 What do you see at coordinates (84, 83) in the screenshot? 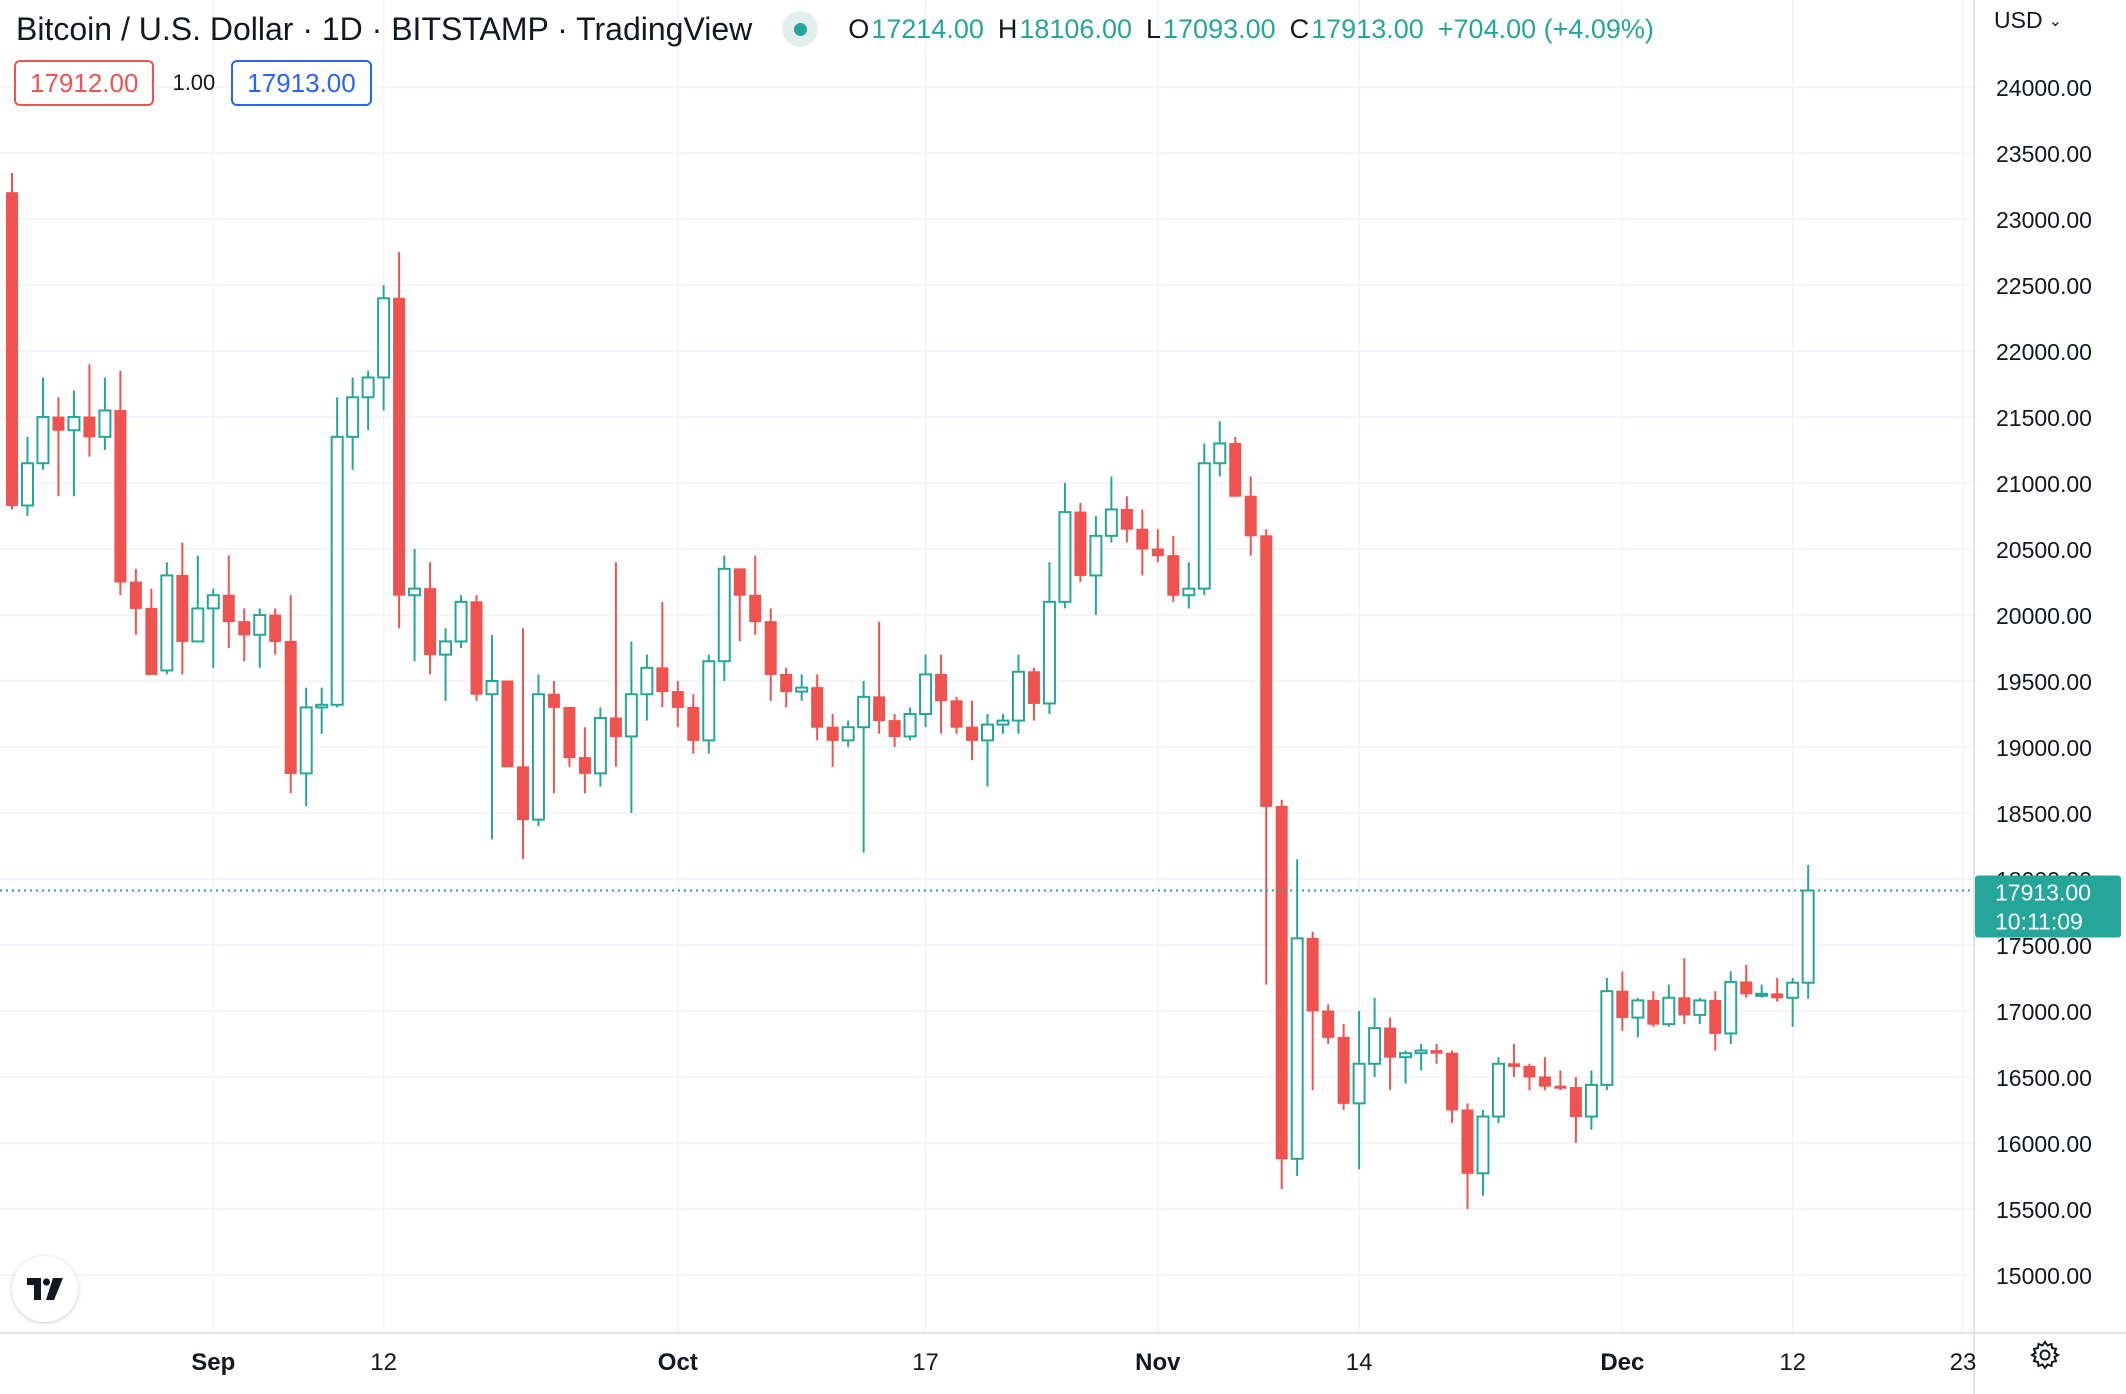
I see `sell-price-button: 17912.00` at bounding box center [84, 83].